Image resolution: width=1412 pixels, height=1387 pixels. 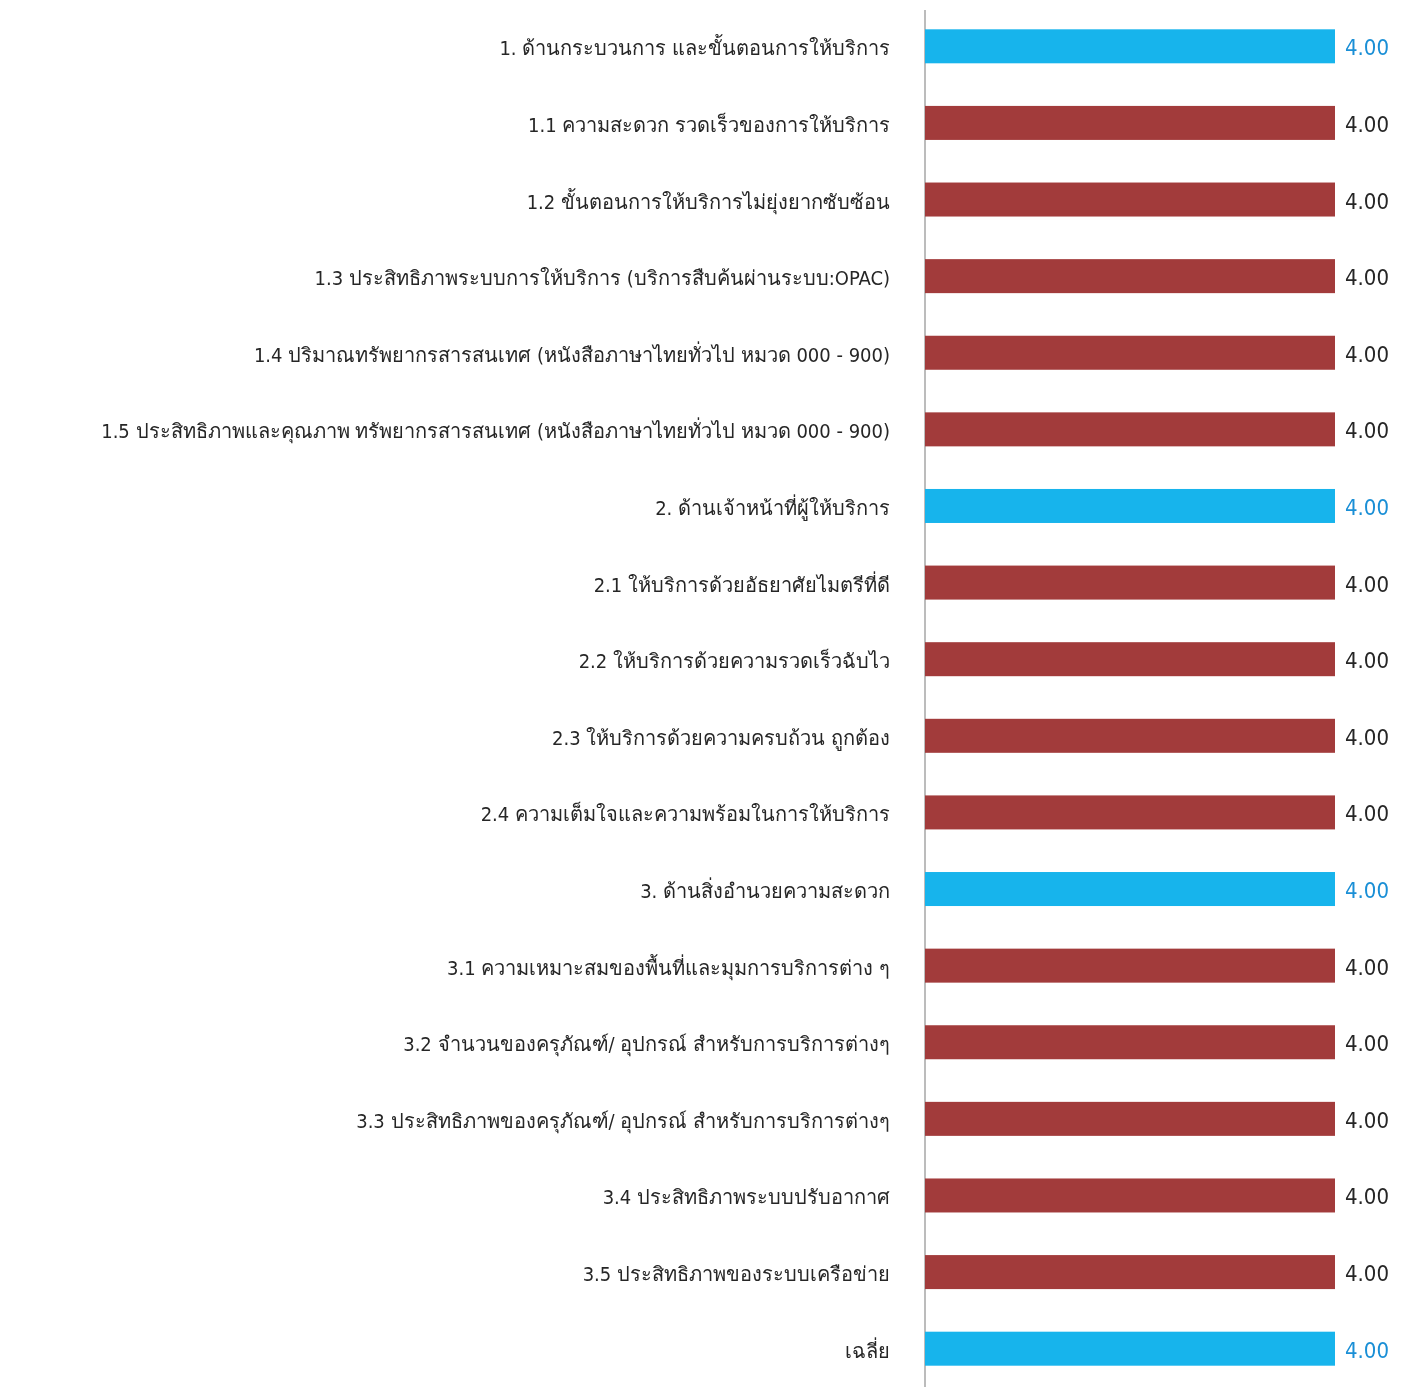 I want to click on y-tick-label: 2. ด้านเจ้าหน้าที่ผู้ให้บริการ, so click(x=772, y=507).